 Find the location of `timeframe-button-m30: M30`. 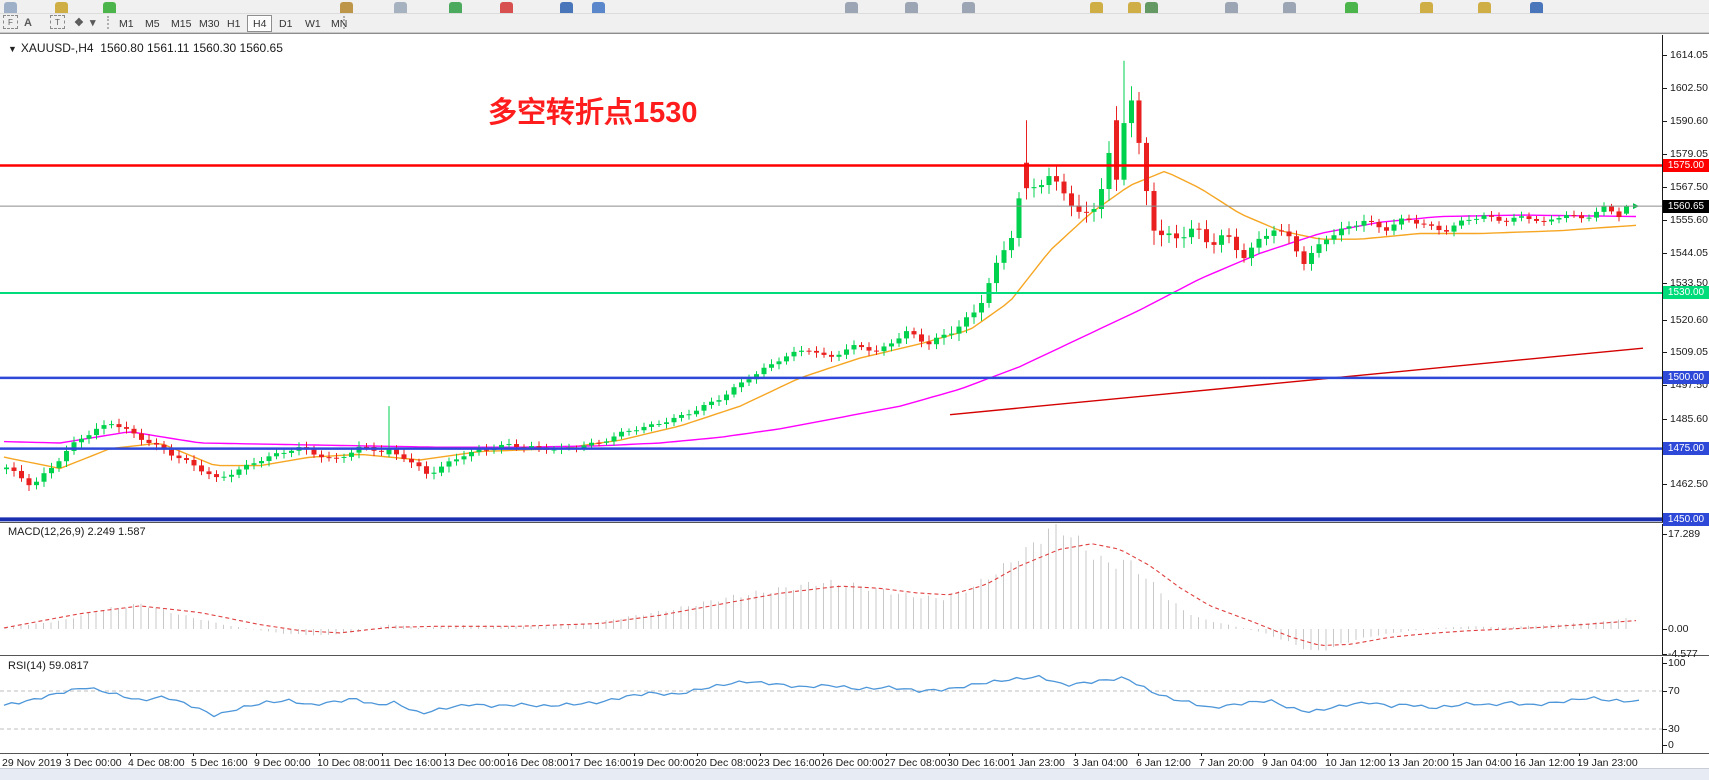

timeframe-button-m30: M30 is located at coordinates (209, 23).